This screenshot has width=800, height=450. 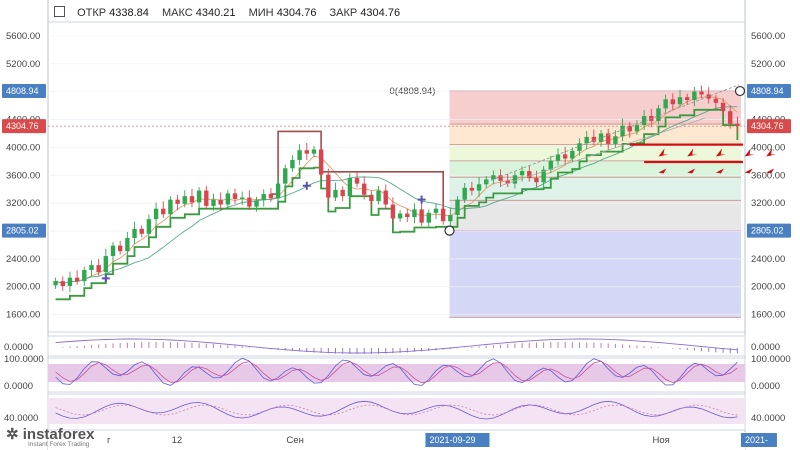 What do you see at coordinates (768, 175) in the screenshot?
I see `right-tick-label: 3600.00` at bounding box center [768, 175].